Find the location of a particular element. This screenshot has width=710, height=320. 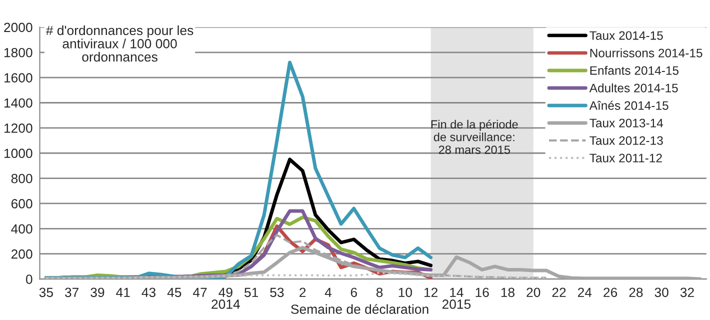

x-tick-label: 35 is located at coordinates (46, 293).